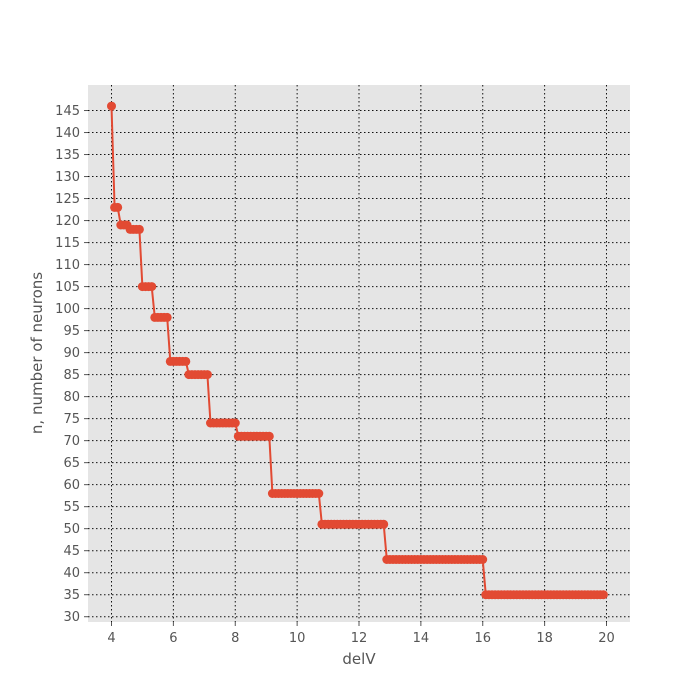  I want to click on x-axis-title: delV, so click(359, 659).